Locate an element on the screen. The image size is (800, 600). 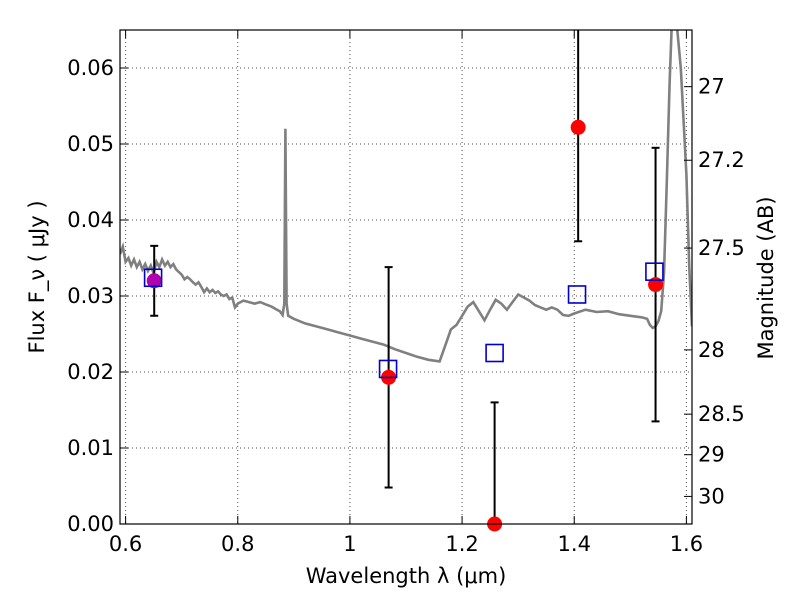
y2-tick-label: 27.5 is located at coordinates (721, 248).